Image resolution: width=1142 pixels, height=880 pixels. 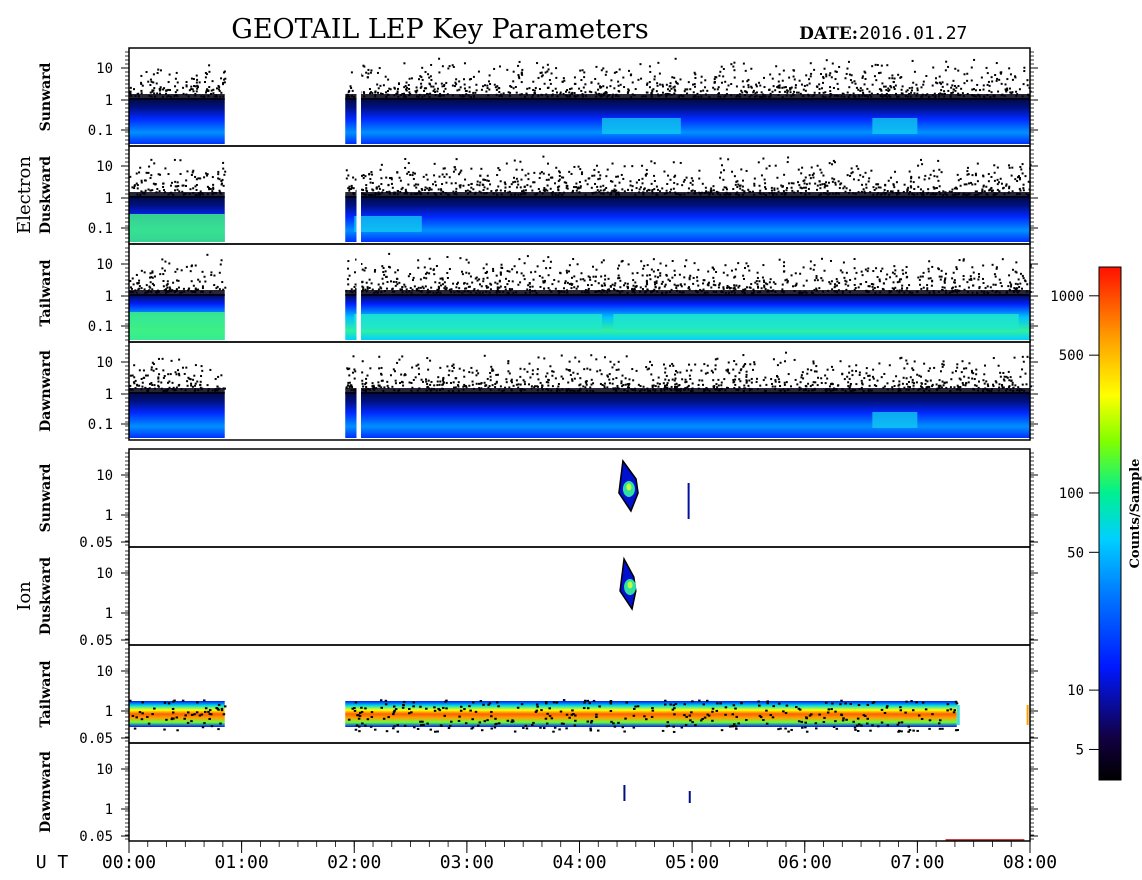 What do you see at coordinates (109, 297) in the screenshot?
I see `y-tick-label: 1` at bounding box center [109, 297].